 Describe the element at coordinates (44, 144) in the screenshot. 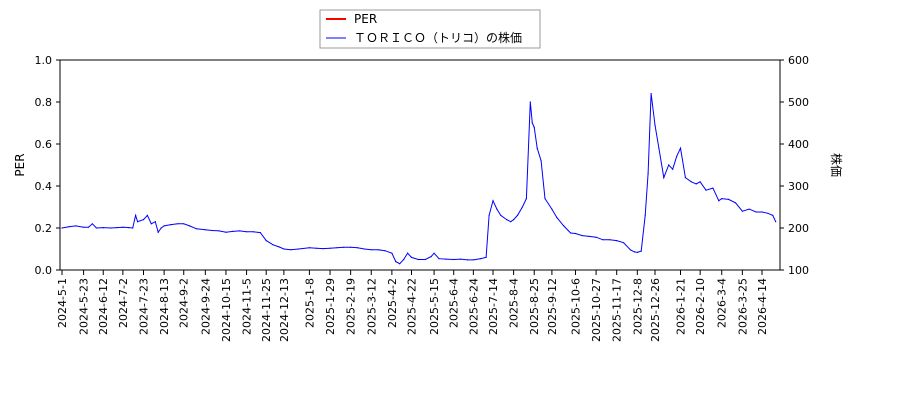

I see `left-tick-label: 0.6` at that location.